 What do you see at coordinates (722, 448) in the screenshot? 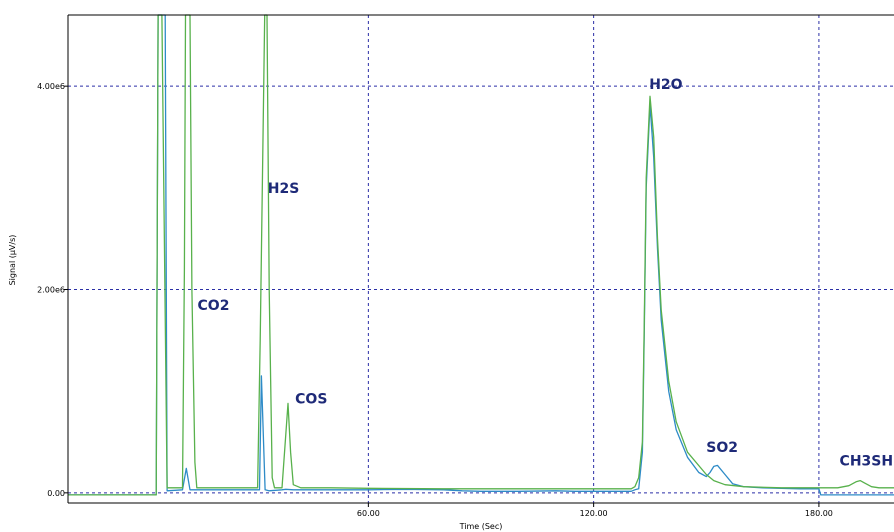
I see `peak-label: SO2` at bounding box center [722, 448].